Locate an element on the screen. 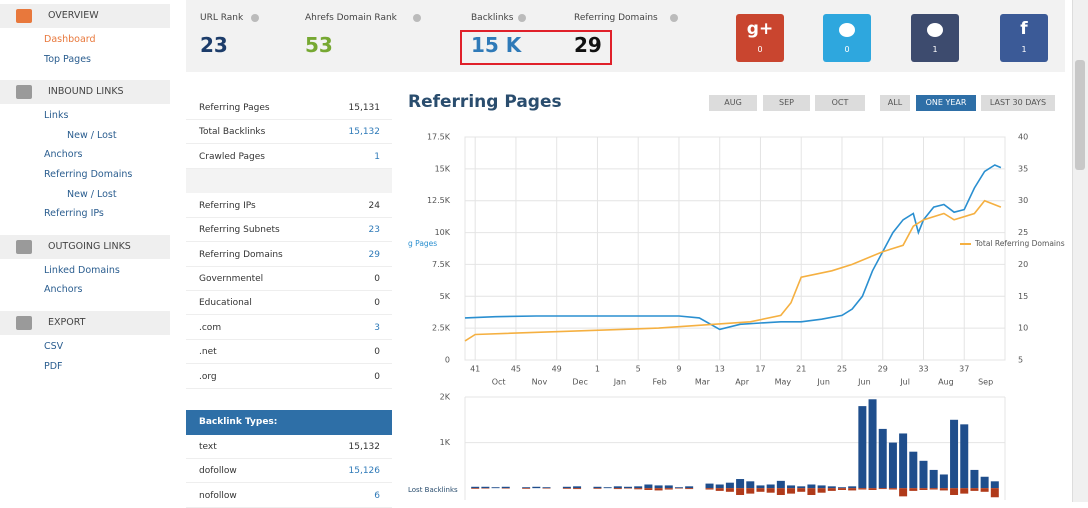 The image size is (1088, 508). y2-tick-label: 5 is located at coordinates (1020, 360).